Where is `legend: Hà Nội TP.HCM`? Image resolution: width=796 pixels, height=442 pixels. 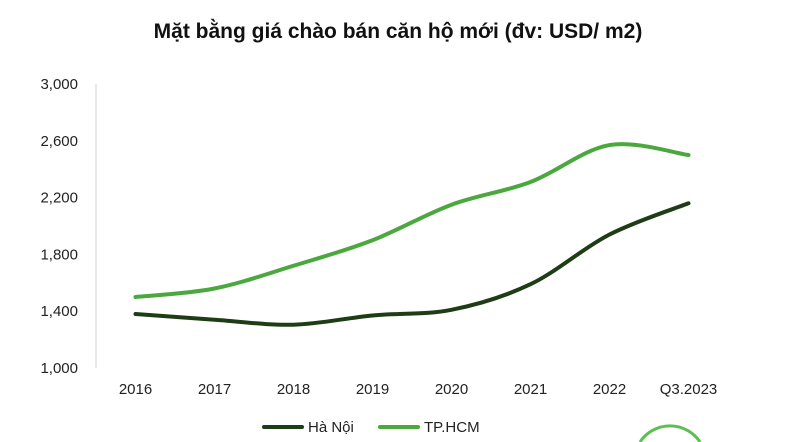 legend: Hà Nội TP.HCM is located at coordinates (371, 427).